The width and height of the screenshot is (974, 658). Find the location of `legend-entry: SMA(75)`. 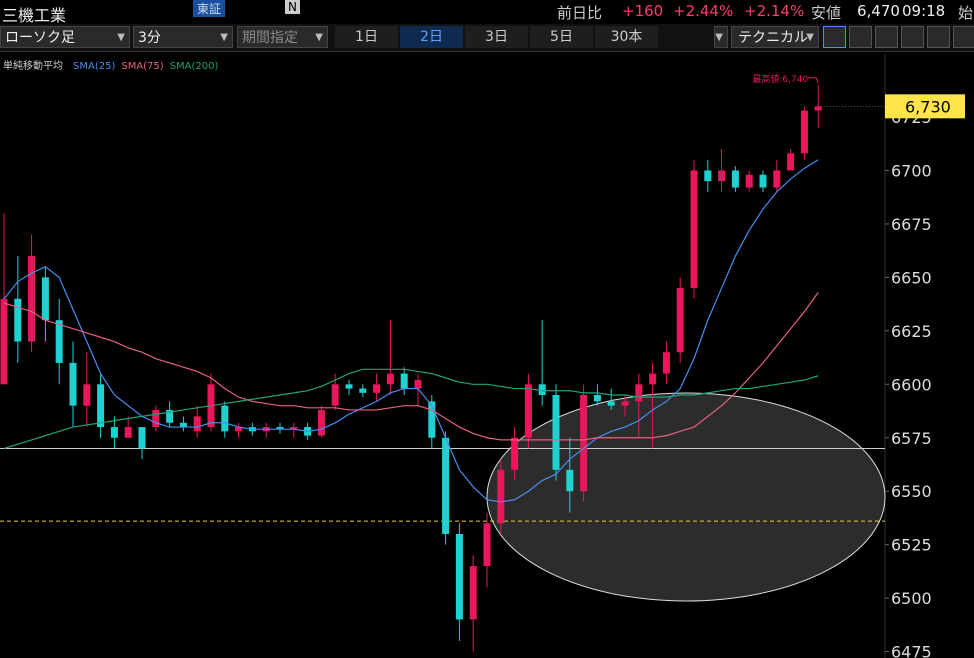

legend-entry: SMA(75) is located at coordinates (142, 66).